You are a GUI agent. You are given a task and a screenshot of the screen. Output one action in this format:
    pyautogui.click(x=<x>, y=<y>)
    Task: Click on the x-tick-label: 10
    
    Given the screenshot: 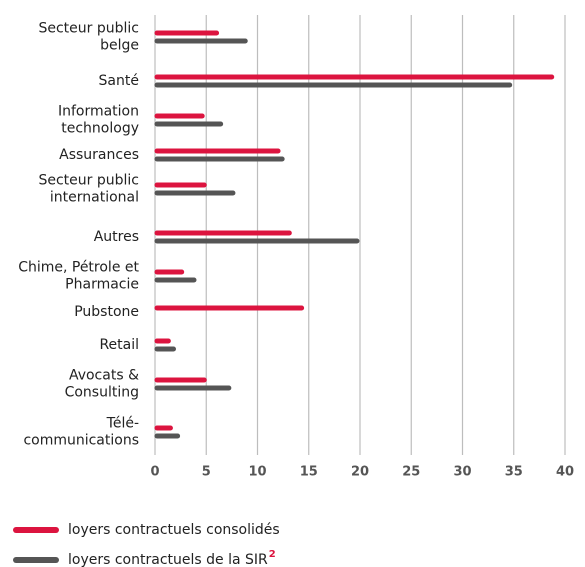 What is the action you would take?
    pyautogui.click(x=257, y=472)
    